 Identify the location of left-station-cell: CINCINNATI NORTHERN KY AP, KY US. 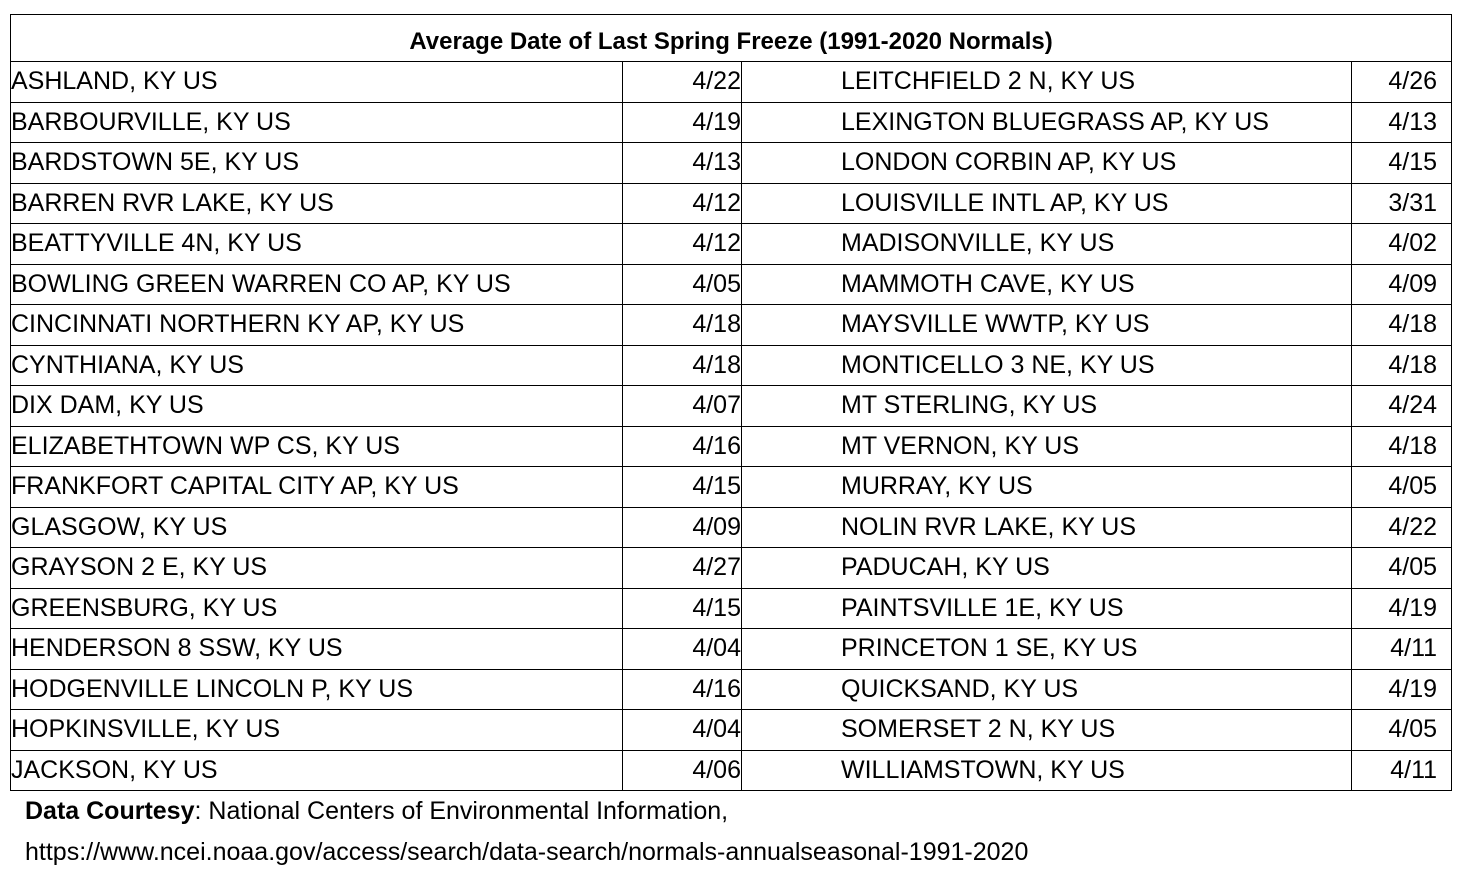
(316, 325).